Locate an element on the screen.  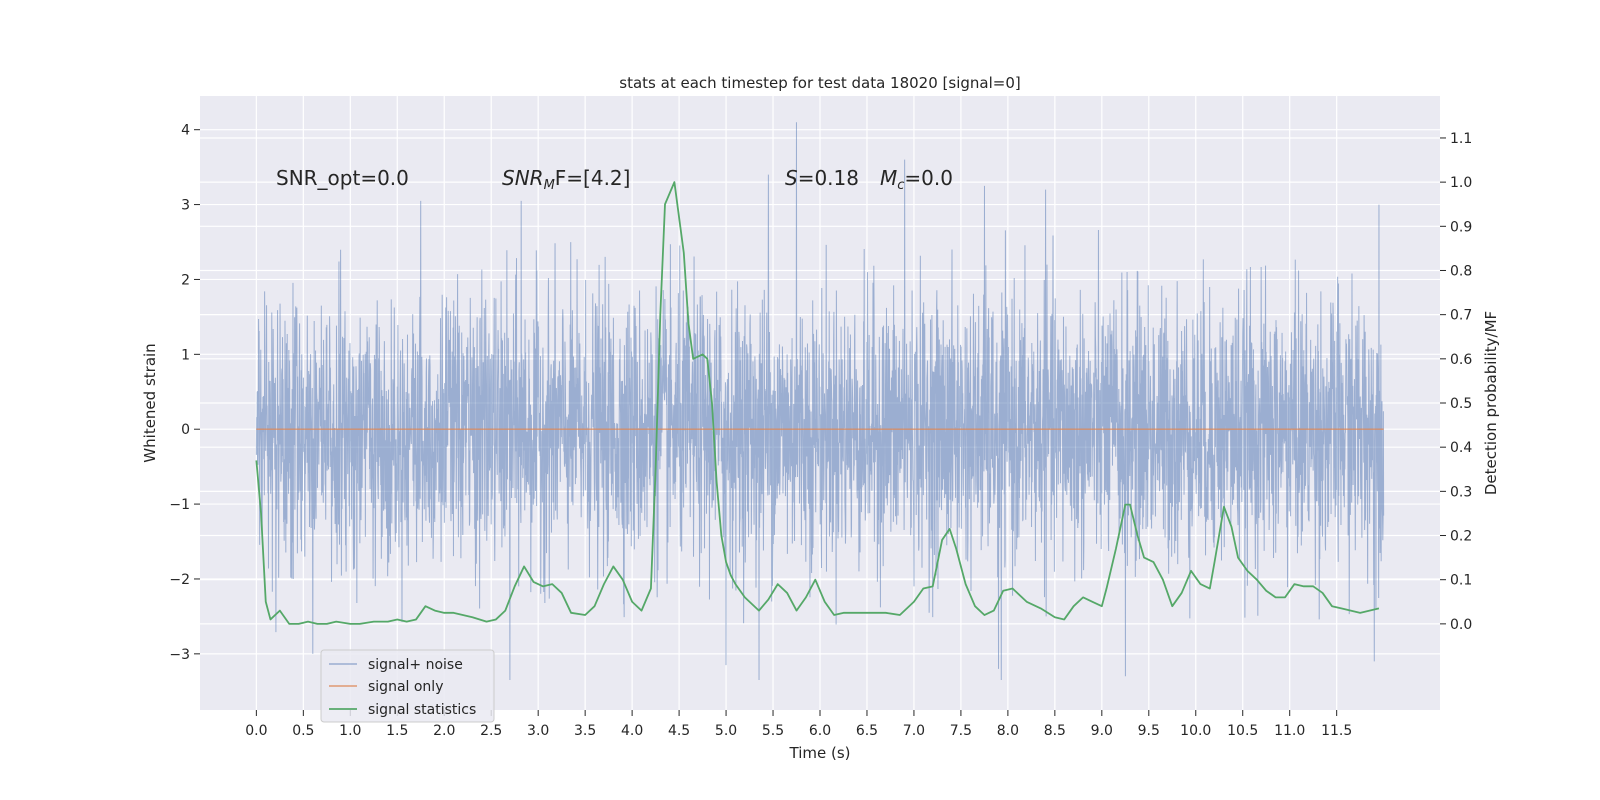
y-axis-right-ticks: 0.0 0.1 0.2 0.3 0.4 0.5 0.6 0.7 0.8 0.9 1.0 1.1 is located at coordinates (1456, 382).